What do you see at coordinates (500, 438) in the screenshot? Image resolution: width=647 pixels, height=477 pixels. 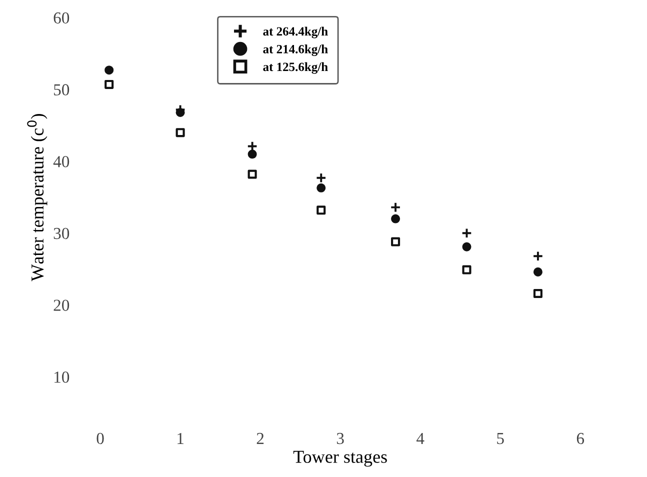 I see `x-tick-label: 5` at bounding box center [500, 438].